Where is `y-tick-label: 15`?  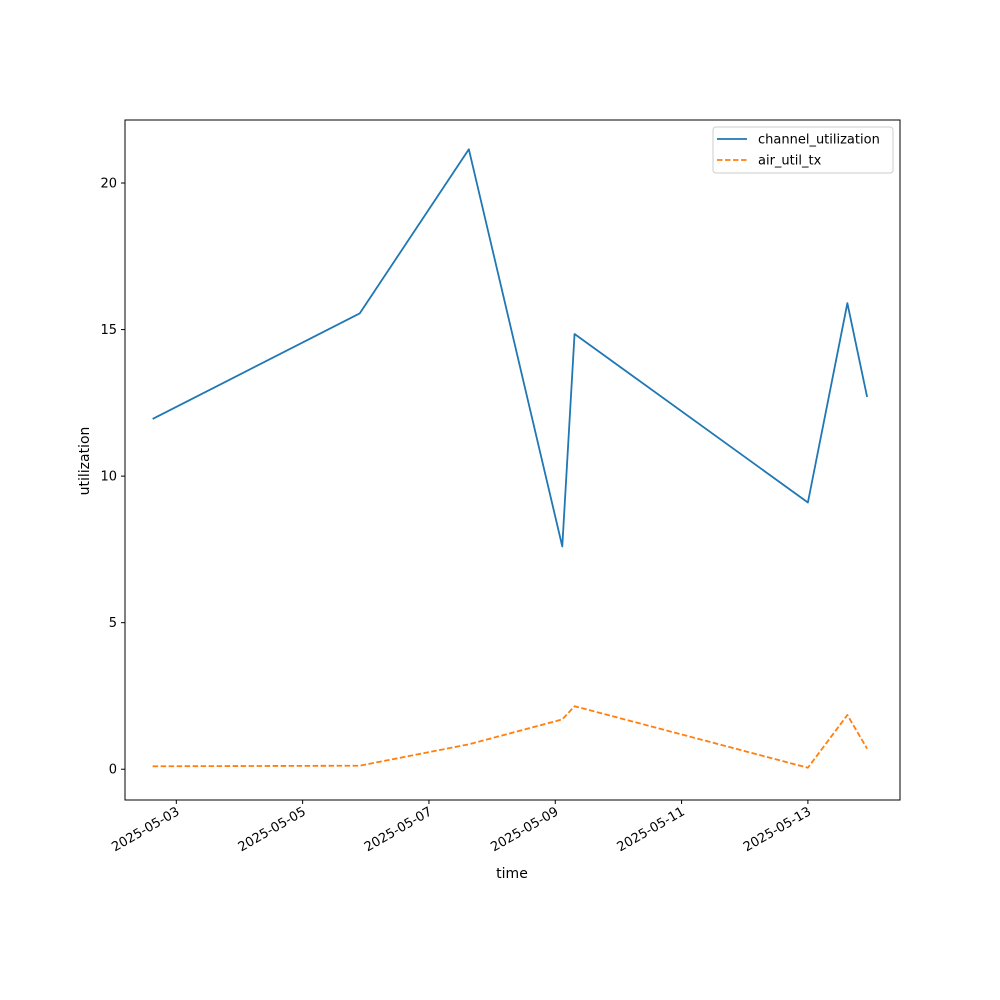
y-tick-label: 15 is located at coordinates (108, 330).